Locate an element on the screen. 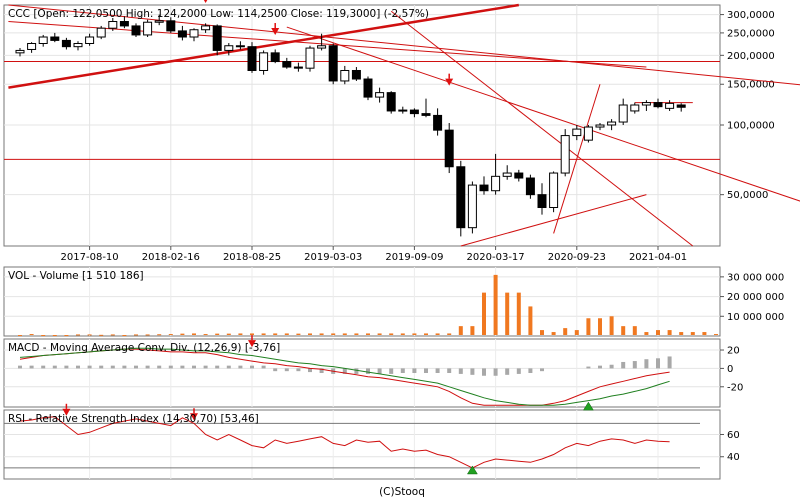  rsi-grid: 60 40 is located at coordinates (372, 444).